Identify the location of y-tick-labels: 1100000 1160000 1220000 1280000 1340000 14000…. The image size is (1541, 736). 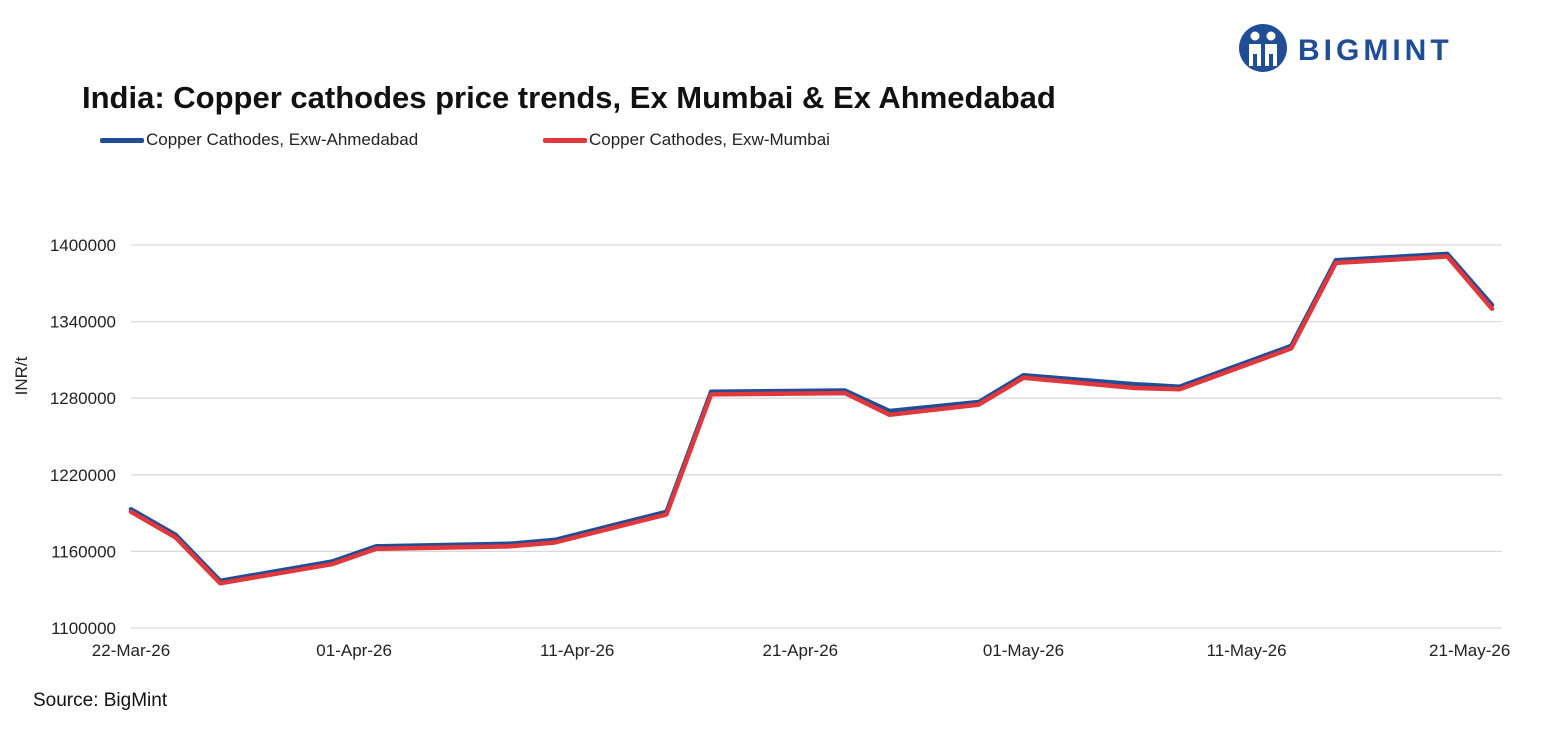
(83, 437).